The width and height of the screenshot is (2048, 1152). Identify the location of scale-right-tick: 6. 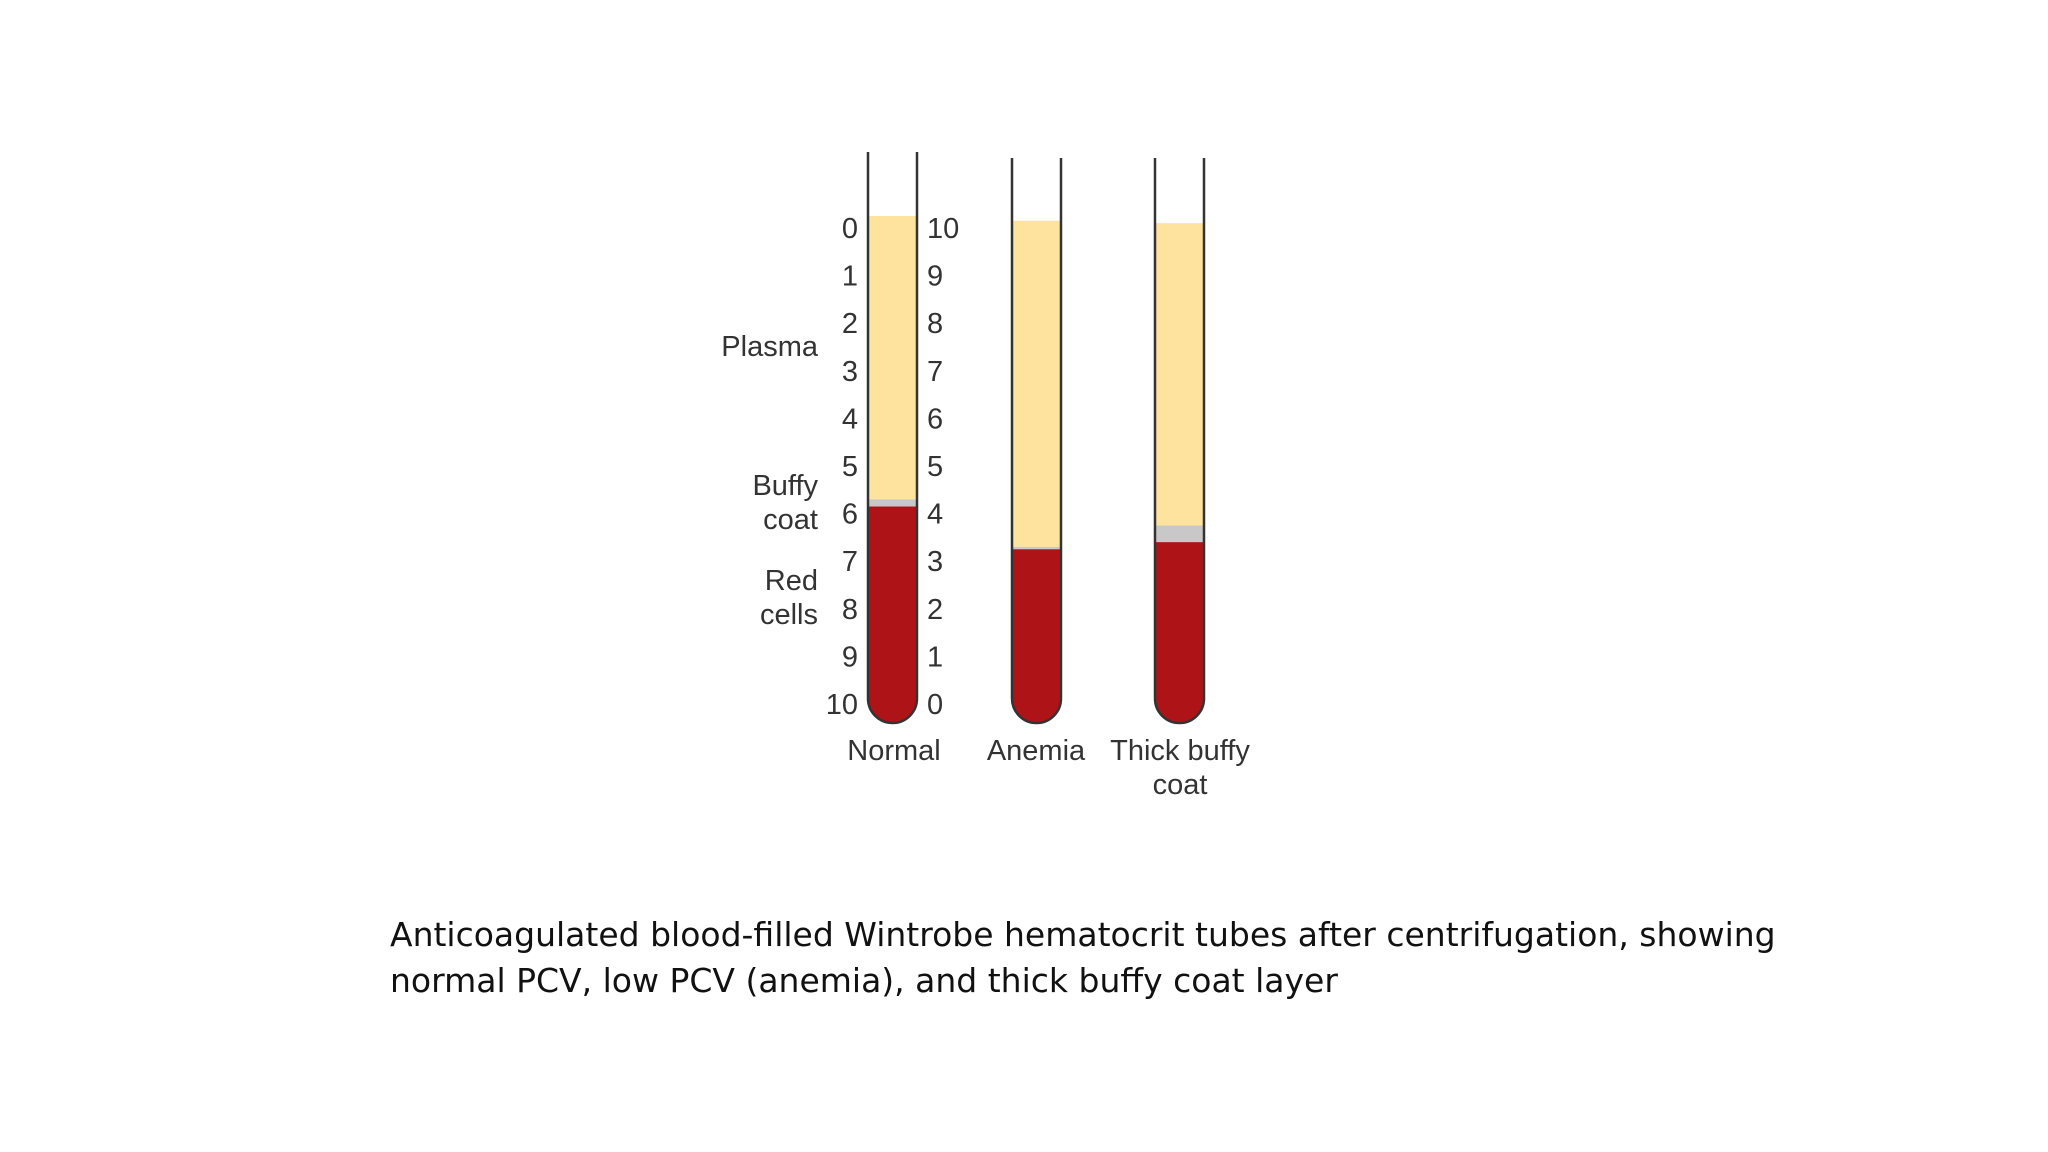
(935, 419).